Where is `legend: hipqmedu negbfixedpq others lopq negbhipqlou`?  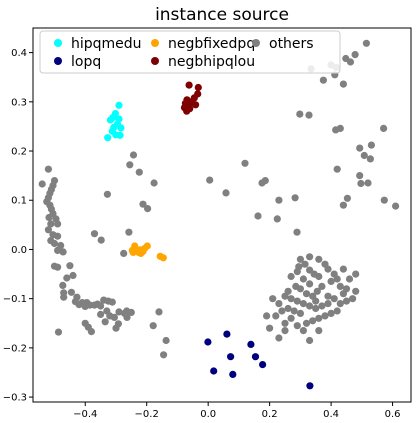 legend: hipqmedu negbfixedpq others lopq negbhipqlou is located at coordinates (190, 52).